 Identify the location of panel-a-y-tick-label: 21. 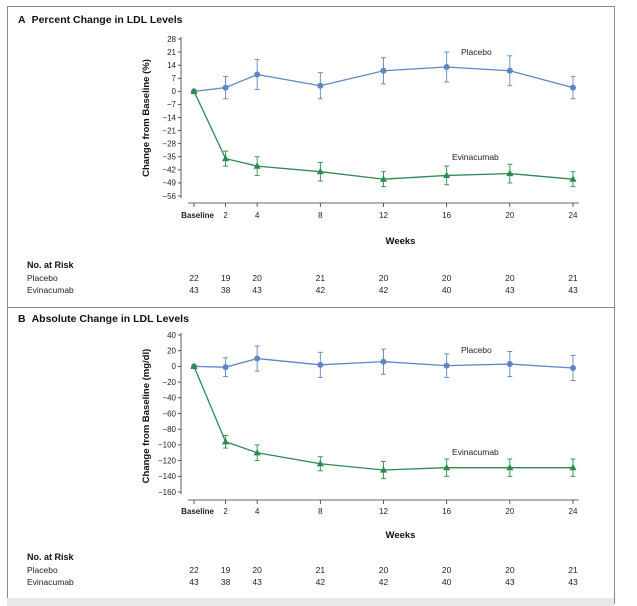
(171, 52).